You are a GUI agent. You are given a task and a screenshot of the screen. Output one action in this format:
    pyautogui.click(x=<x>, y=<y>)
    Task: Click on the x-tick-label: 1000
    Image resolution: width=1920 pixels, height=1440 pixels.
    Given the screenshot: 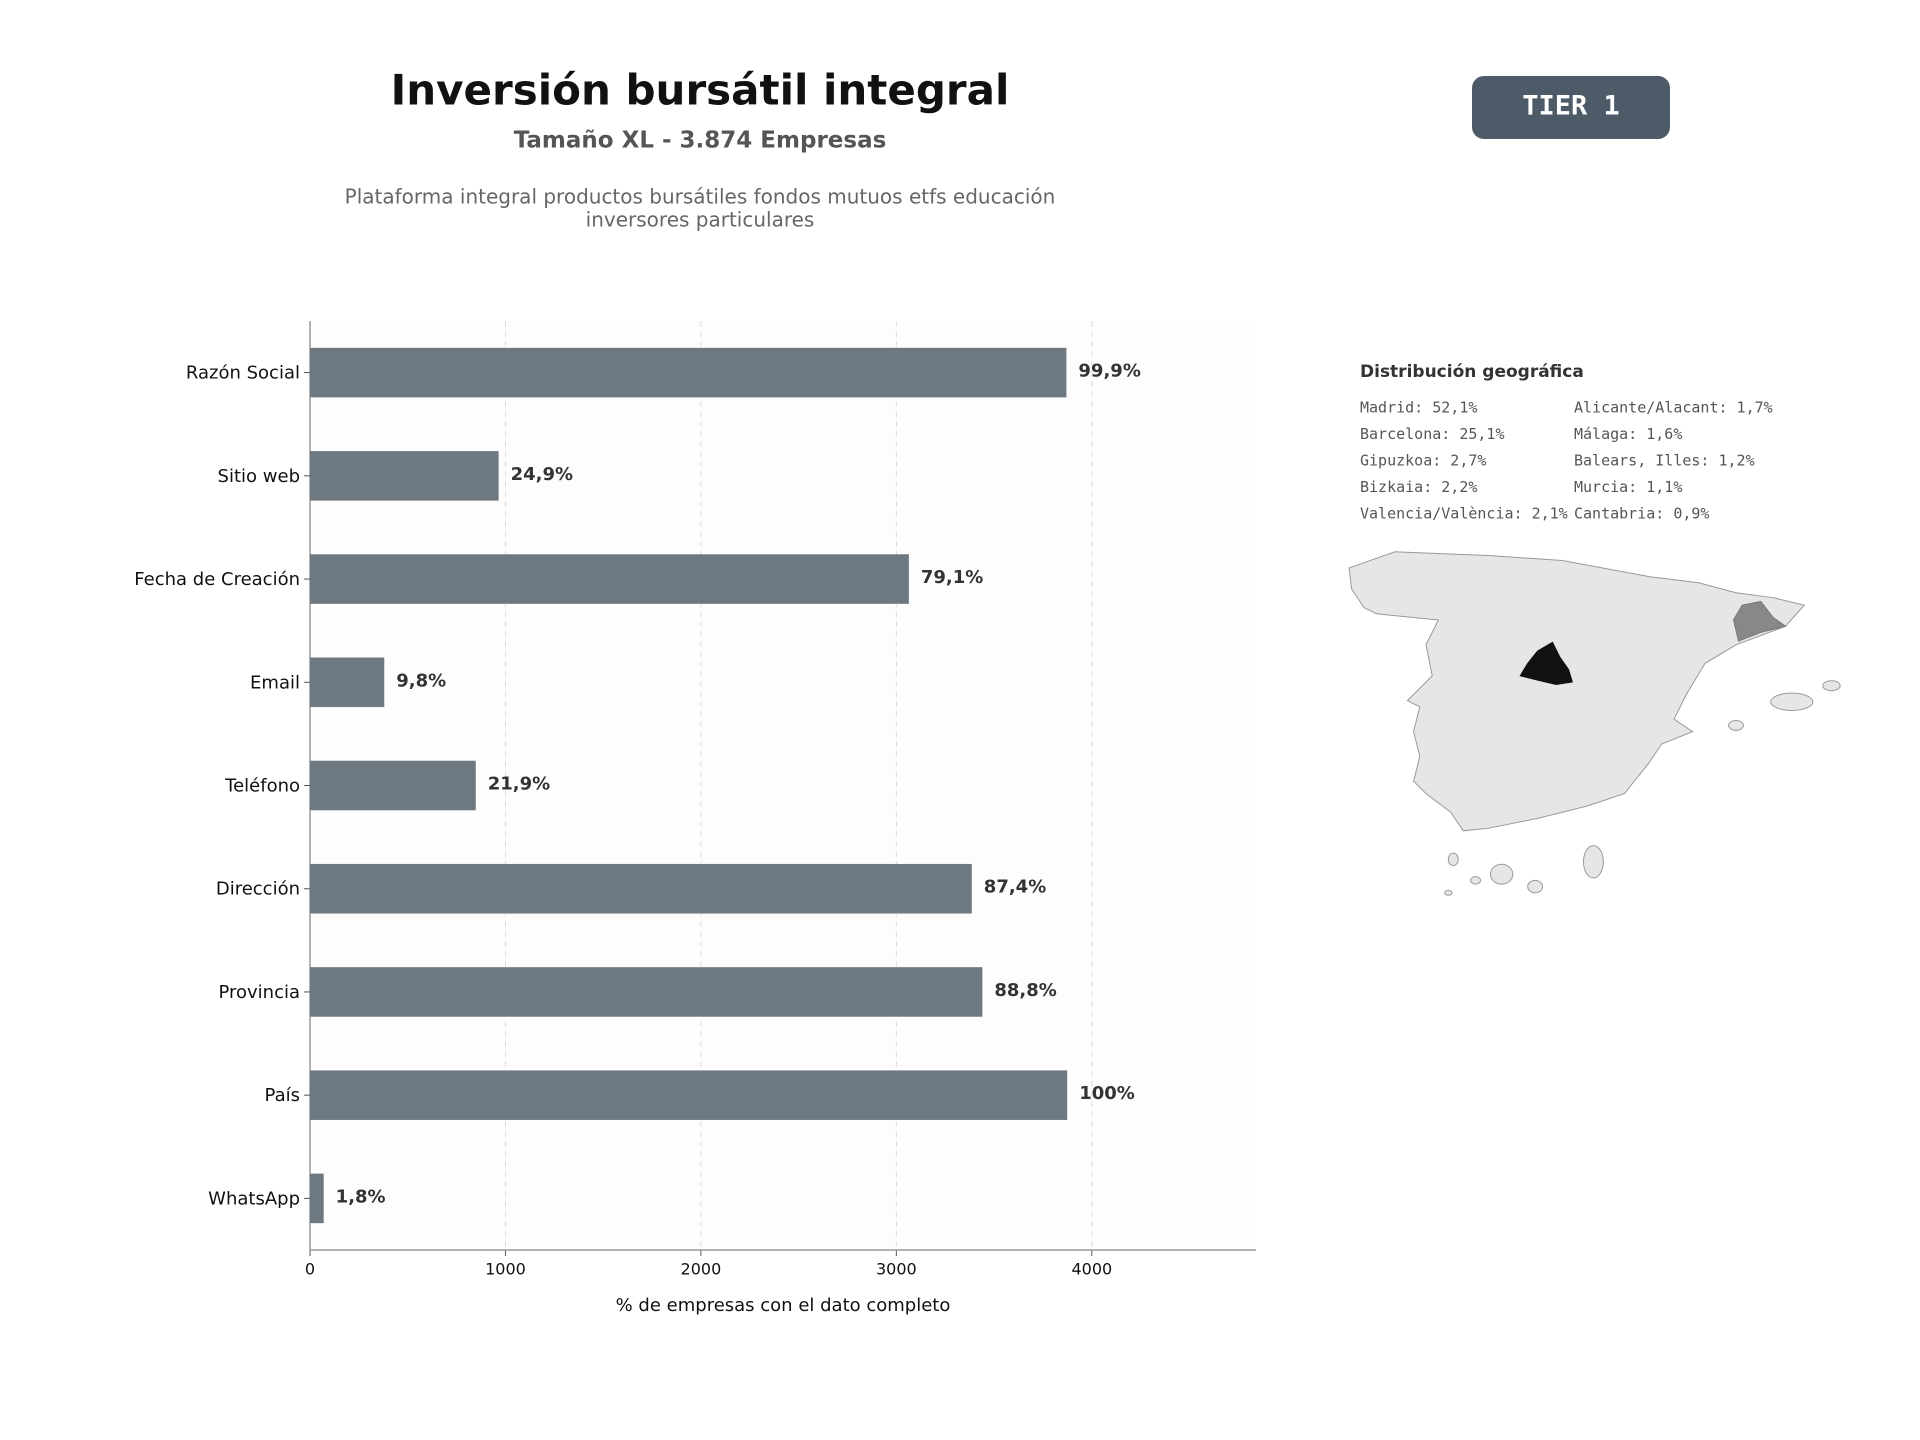 What is the action you would take?
    pyautogui.click(x=505, y=1269)
    